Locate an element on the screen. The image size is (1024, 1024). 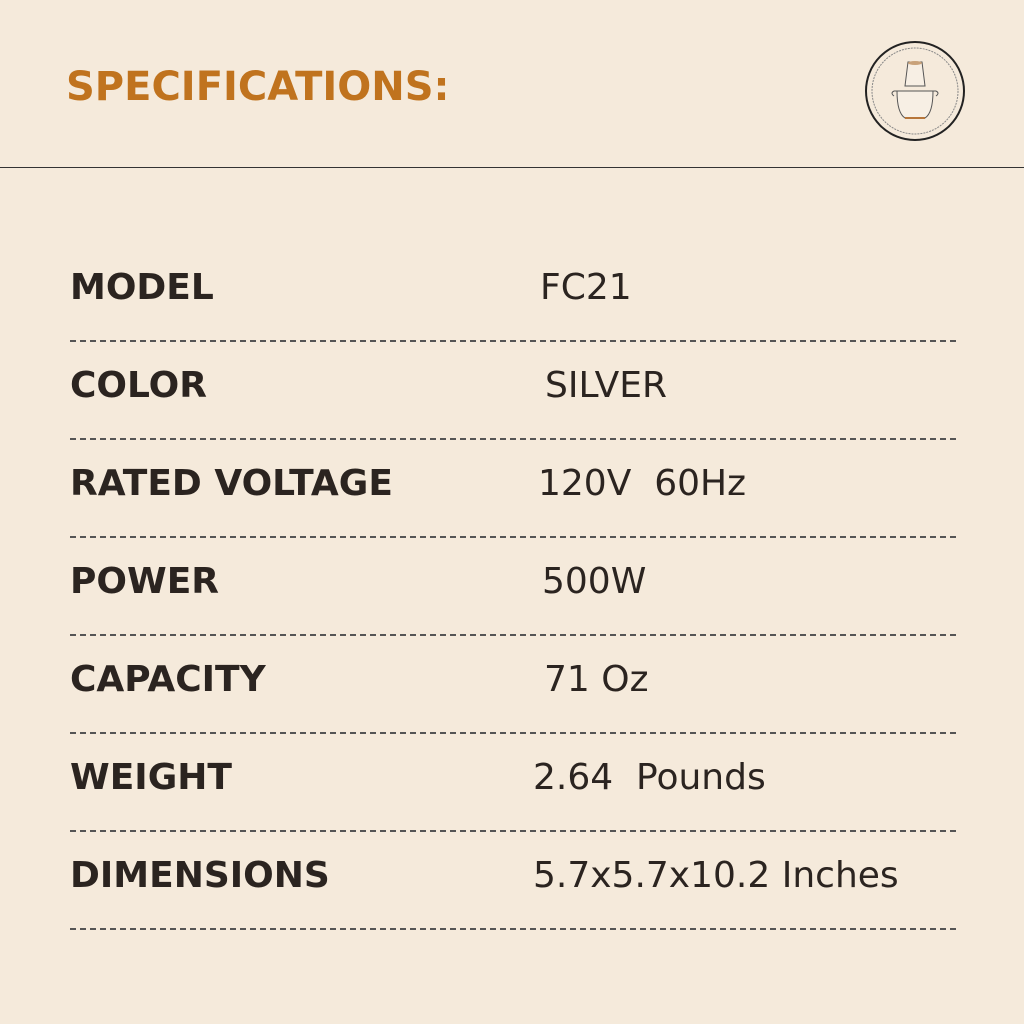
header-divider is located at coordinates (512, 167).